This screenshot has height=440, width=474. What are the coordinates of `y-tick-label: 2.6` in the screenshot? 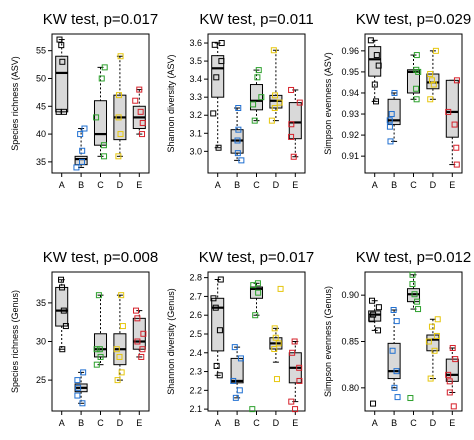 It's located at (195, 315).